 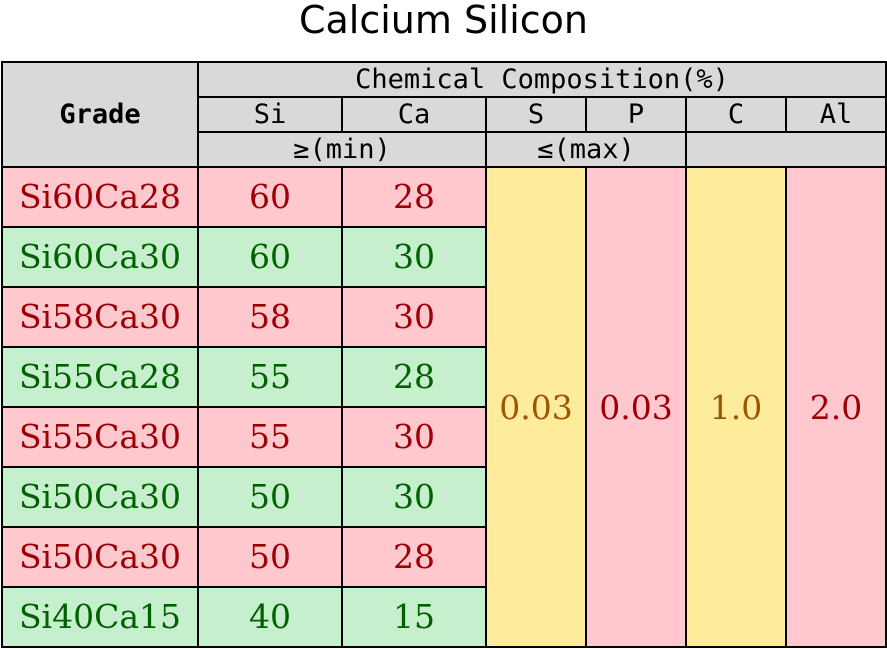 What do you see at coordinates (100, 114) in the screenshot?
I see `grade-header: Grade` at bounding box center [100, 114].